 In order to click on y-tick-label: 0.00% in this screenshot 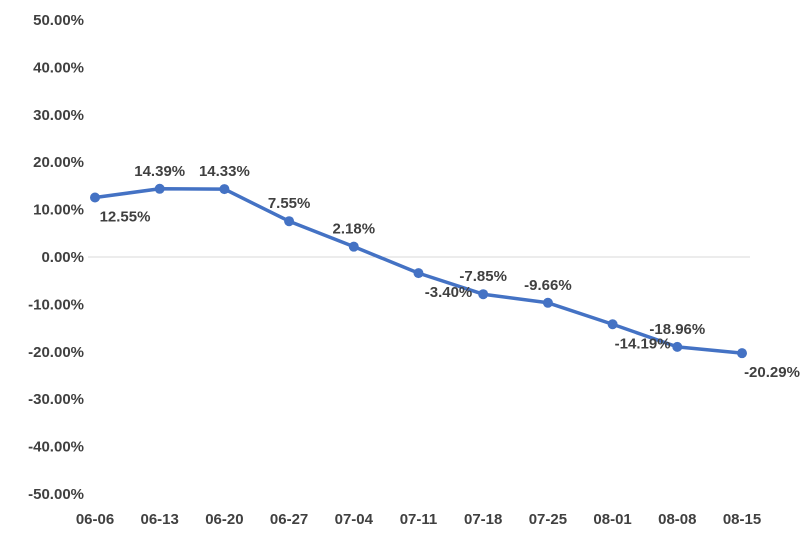, I will do `click(62, 257)`.